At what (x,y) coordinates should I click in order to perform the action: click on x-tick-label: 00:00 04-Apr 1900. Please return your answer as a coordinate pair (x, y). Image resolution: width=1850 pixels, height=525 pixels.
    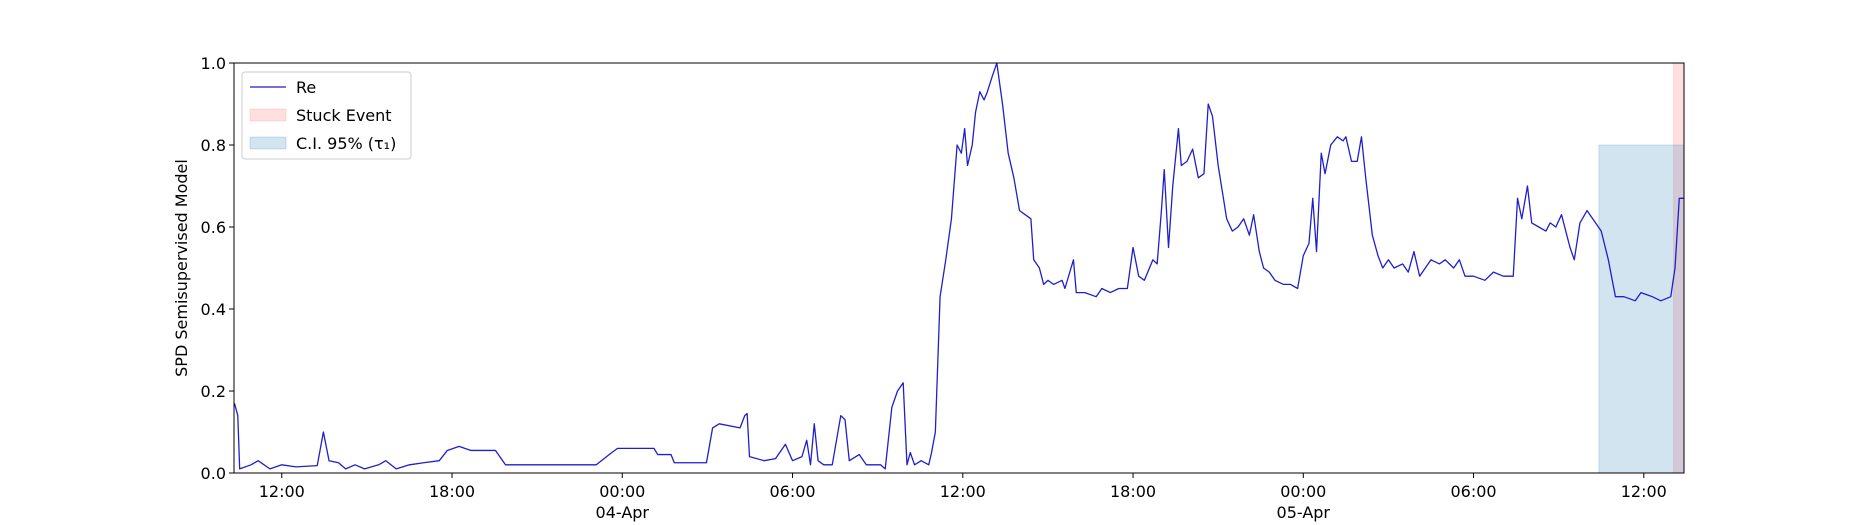
    Looking at the image, I should click on (622, 503).